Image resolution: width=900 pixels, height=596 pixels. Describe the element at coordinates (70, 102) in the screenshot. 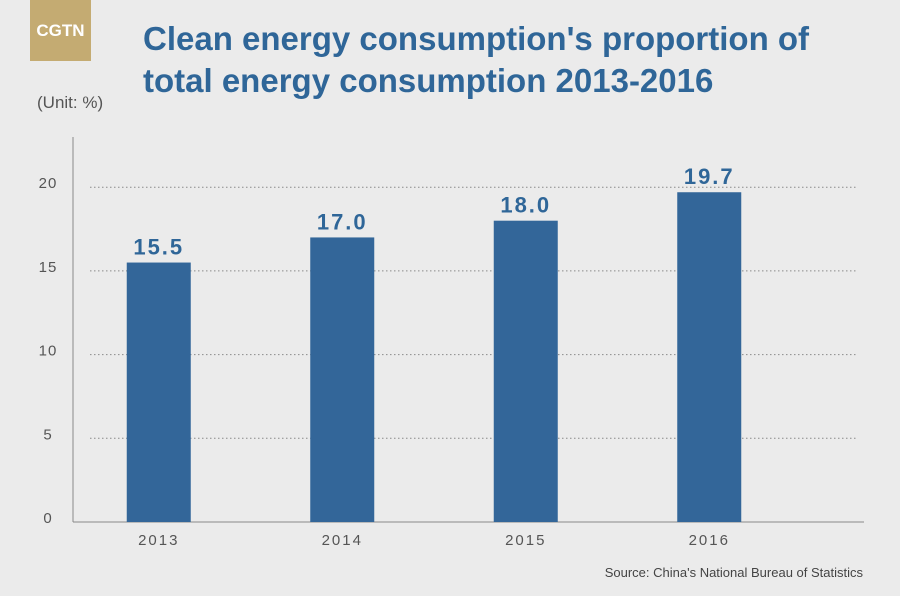

I see `unit-label: (Unit: %)` at that location.